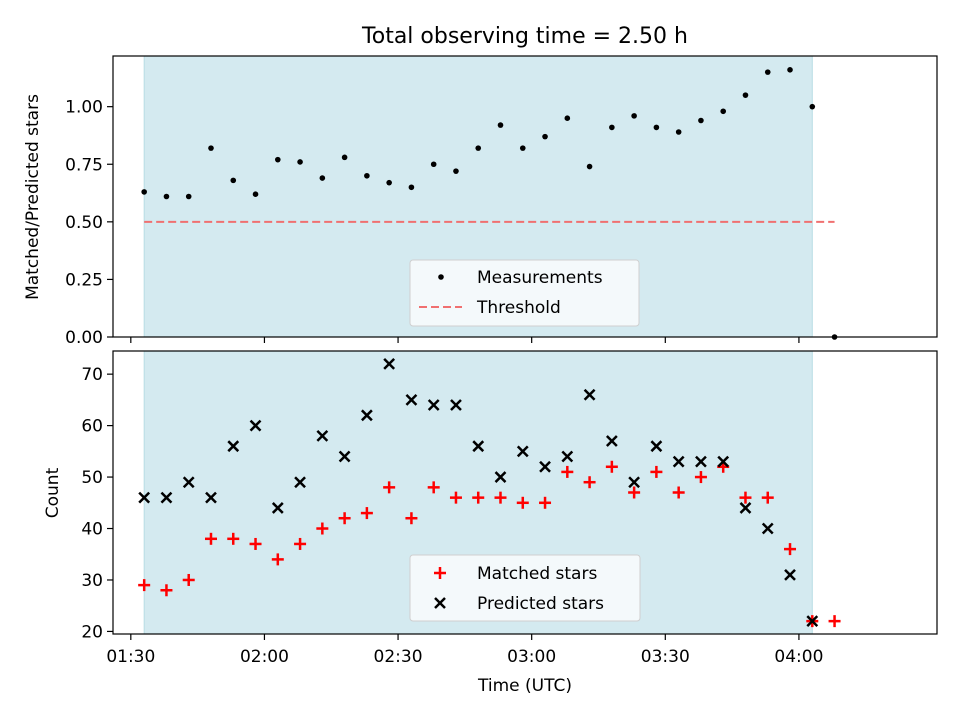  What do you see at coordinates (92, 427) in the screenshot?
I see `y-tick-label: 60` at bounding box center [92, 427].